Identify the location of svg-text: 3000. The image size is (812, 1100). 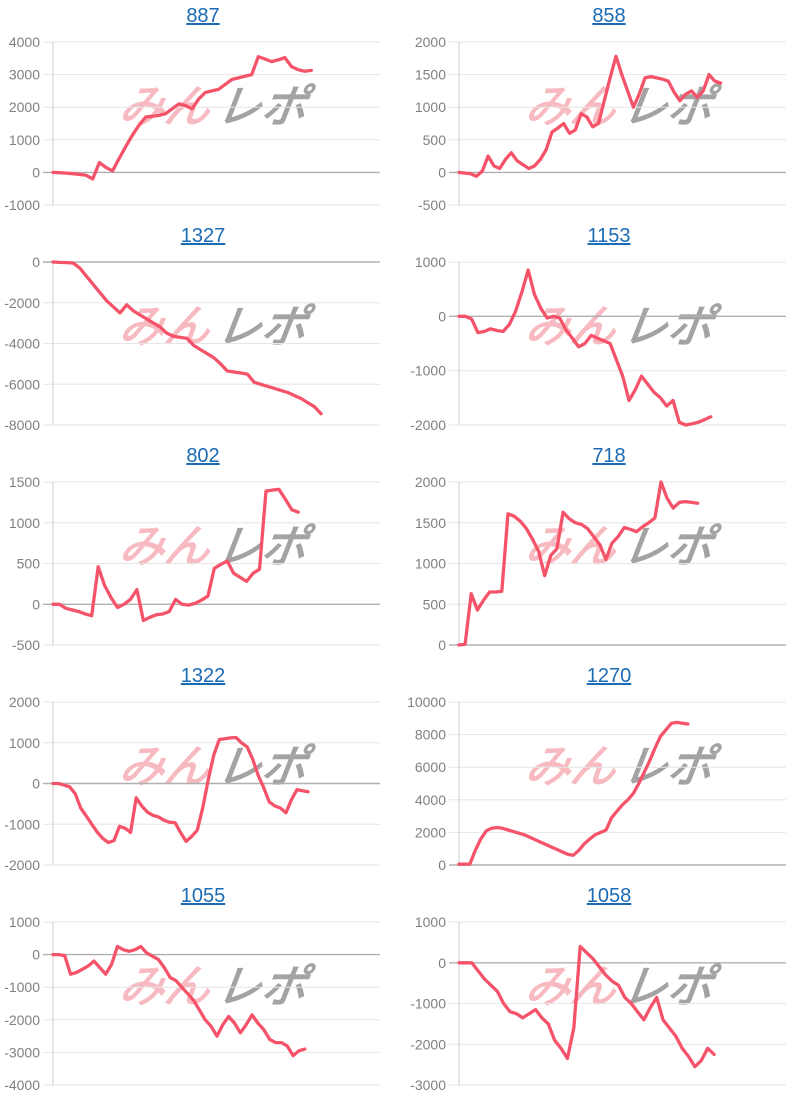
(24, 75).